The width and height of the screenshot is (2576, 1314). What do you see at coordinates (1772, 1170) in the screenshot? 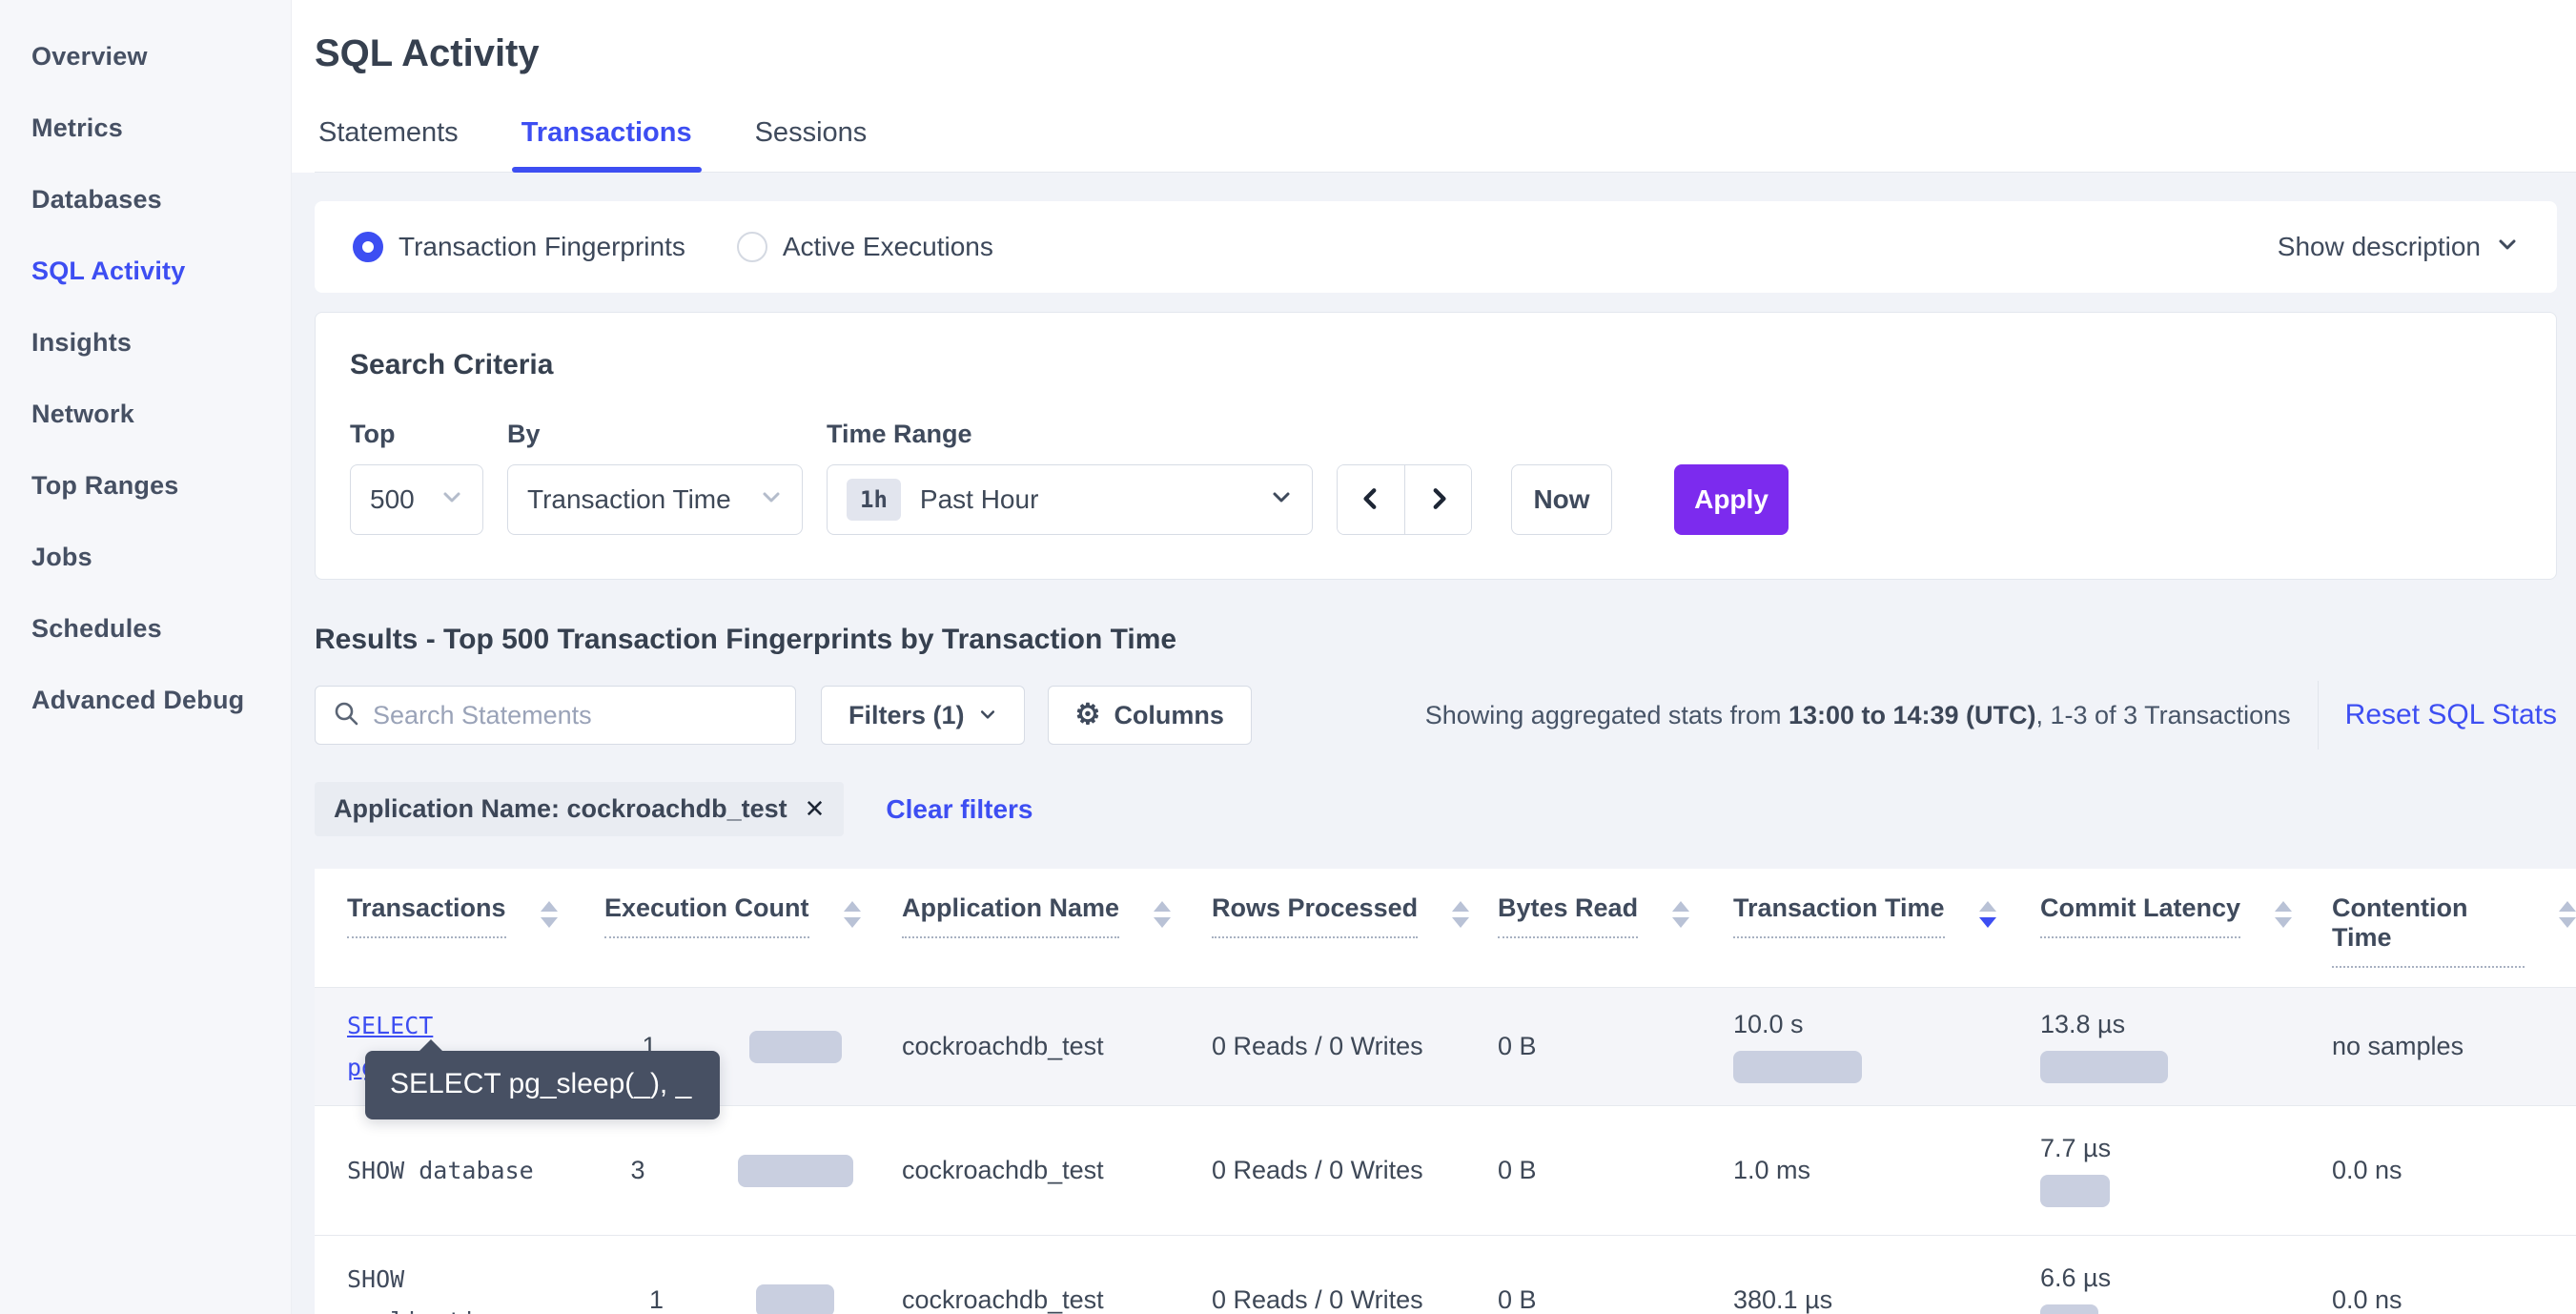
I see `transaction-time-value: 1.0 ms` at bounding box center [1772, 1170].